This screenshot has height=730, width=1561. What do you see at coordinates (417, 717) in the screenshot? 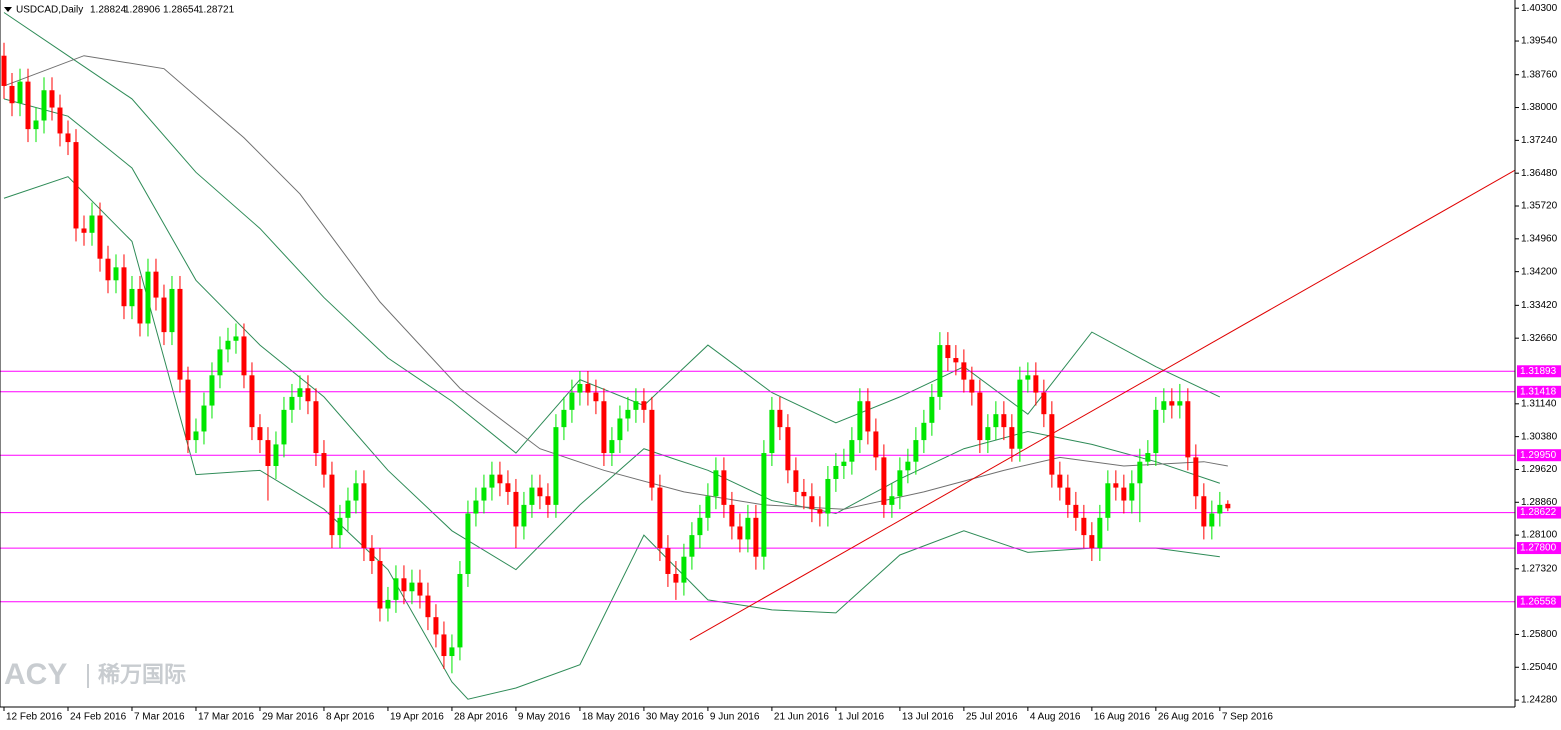
I see `x-tick-label: 19 Apr 2016` at bounding box center [417, 717].